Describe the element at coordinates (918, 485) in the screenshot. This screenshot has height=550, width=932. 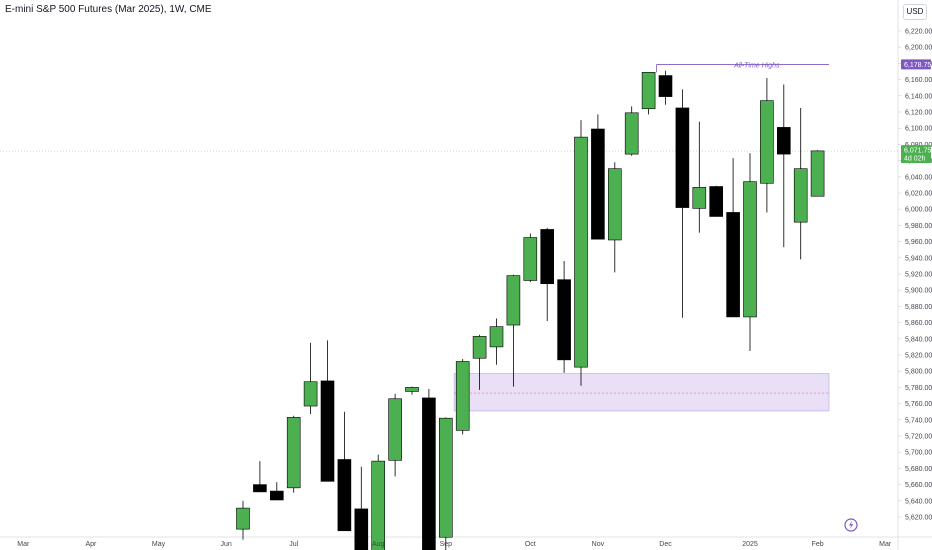
I see `price-tick-label: 5,660.00` at that location.